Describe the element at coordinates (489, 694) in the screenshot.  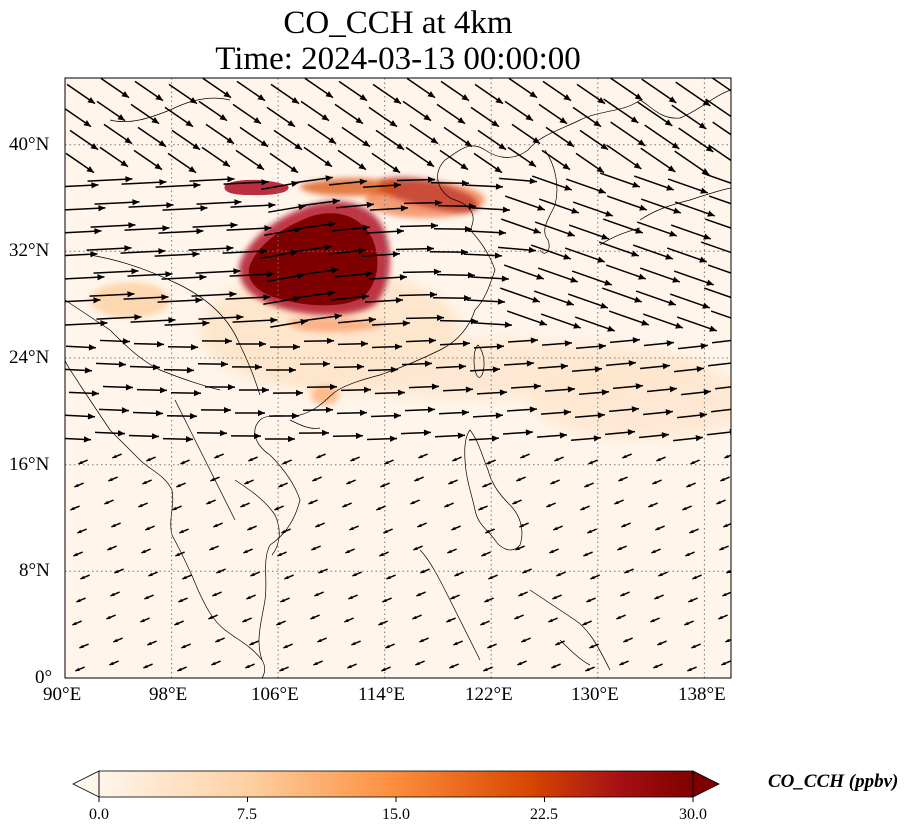
I see `x-tick-label: 122°E` at that location.